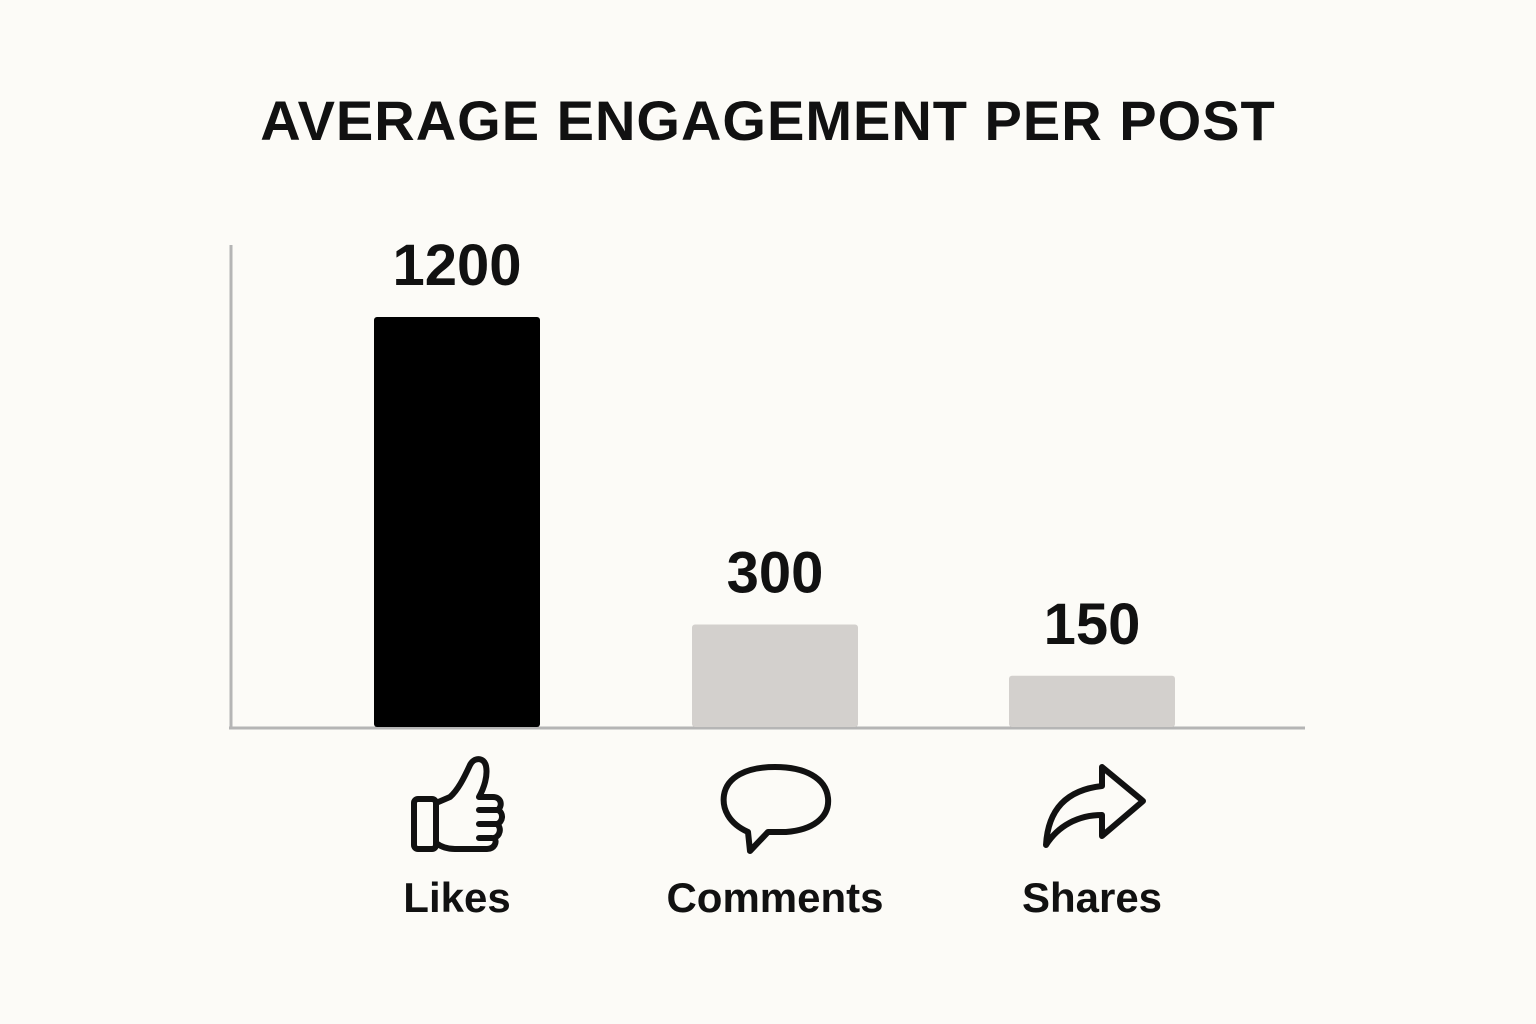  Describe the element at coordinates (1092, 897) in the screenshot. I see `category-label-shares: Shares` at that location.